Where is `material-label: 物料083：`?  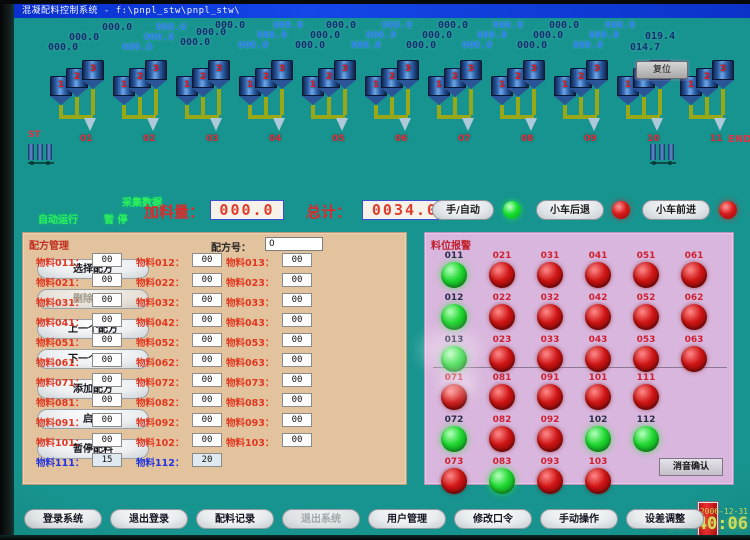 material-label: 物料083： is located at coordinates (250, 403).